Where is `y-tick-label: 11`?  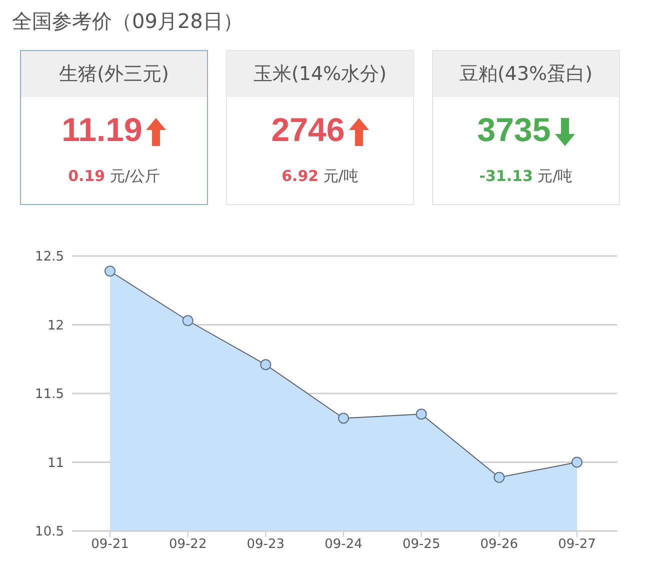
y-tick-label: 11 is located at coordinates (55, 463).